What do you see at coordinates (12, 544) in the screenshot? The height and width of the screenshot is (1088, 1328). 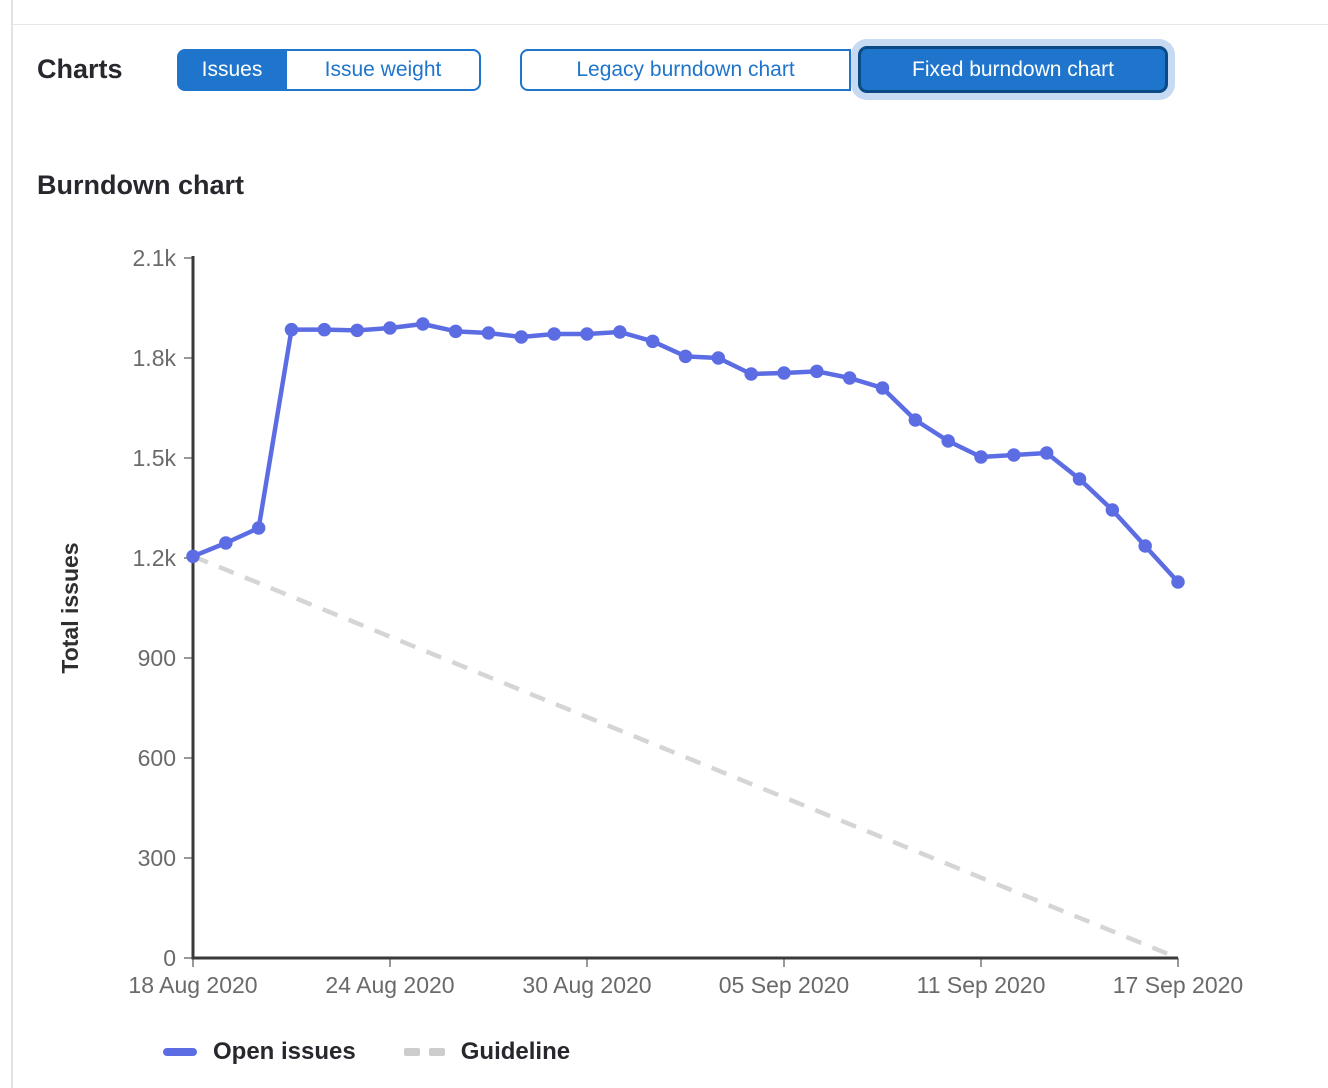 I see `sidebar-divider` at bounding box center [12, 544].